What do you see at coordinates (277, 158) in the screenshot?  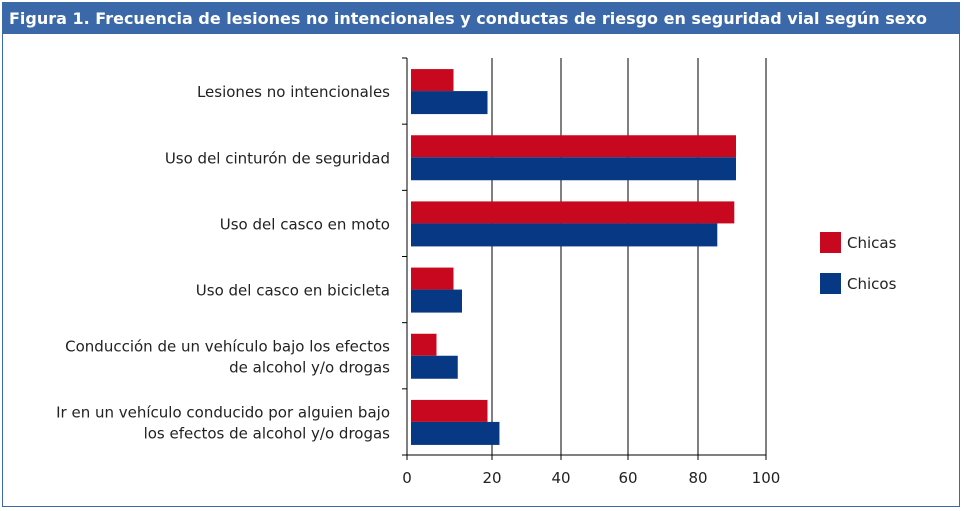 I see `category-label: Uso del cinturón de seguridad` at bounding box center [277, 158].